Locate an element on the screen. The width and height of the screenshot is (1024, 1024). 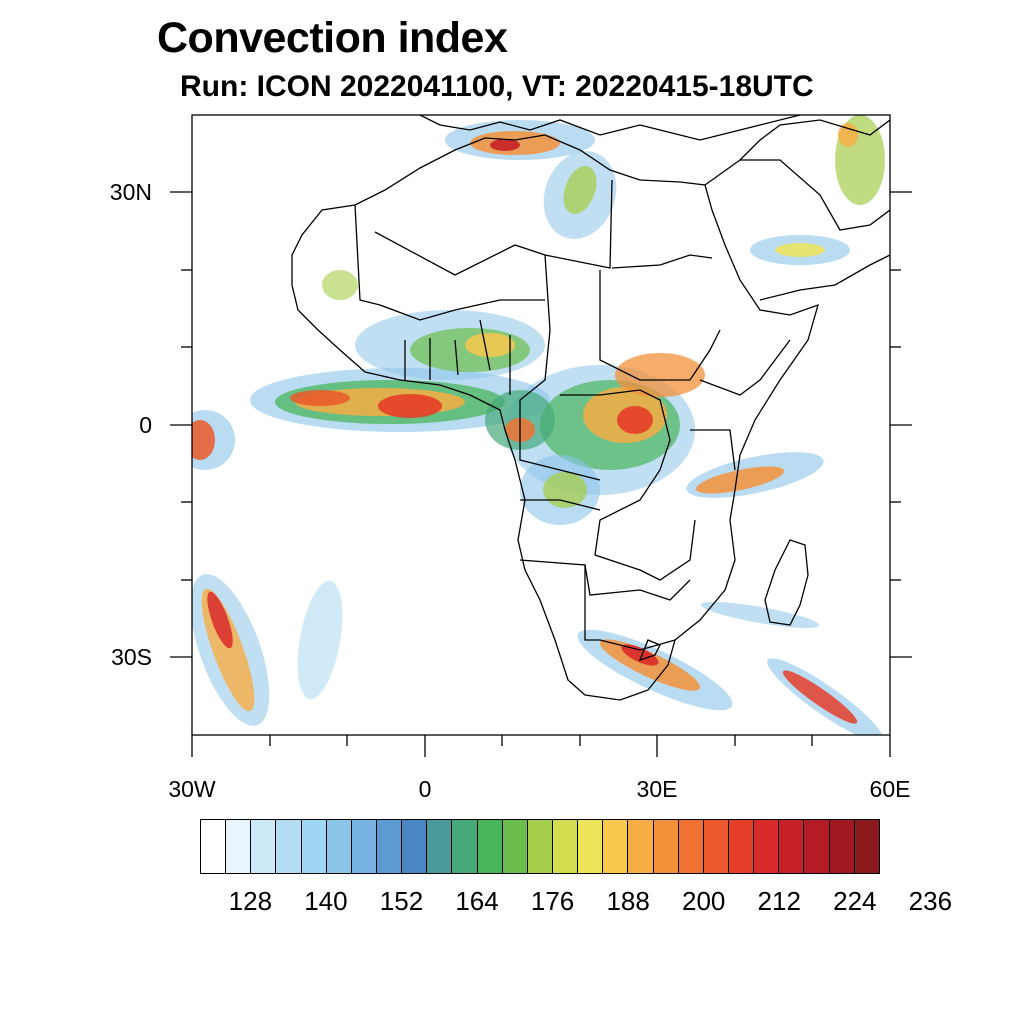
colorbar-tick-label: 176 is located at coordinates (552, 901).